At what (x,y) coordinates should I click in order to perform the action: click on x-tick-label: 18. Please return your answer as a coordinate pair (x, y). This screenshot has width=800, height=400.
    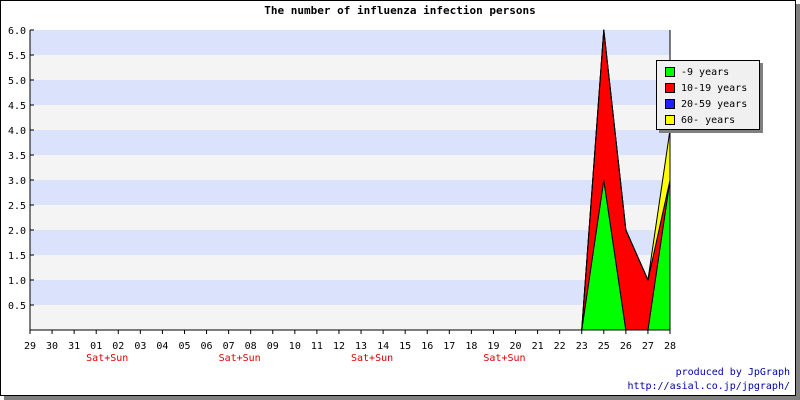
    Looking at the image, I should click on (471, 346).